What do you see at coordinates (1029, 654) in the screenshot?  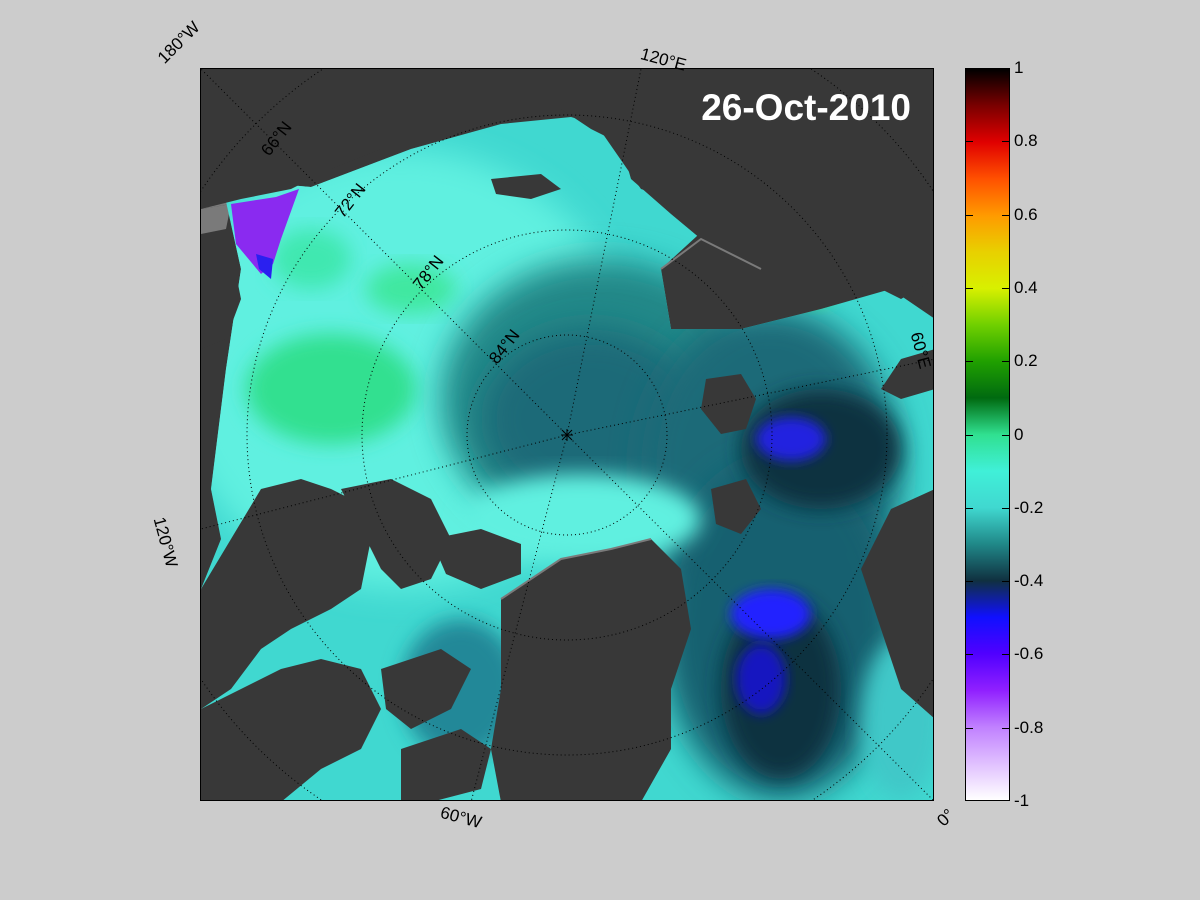 I see `colorbar-tick-label: -0.6` at bounding box center [1029, 654].